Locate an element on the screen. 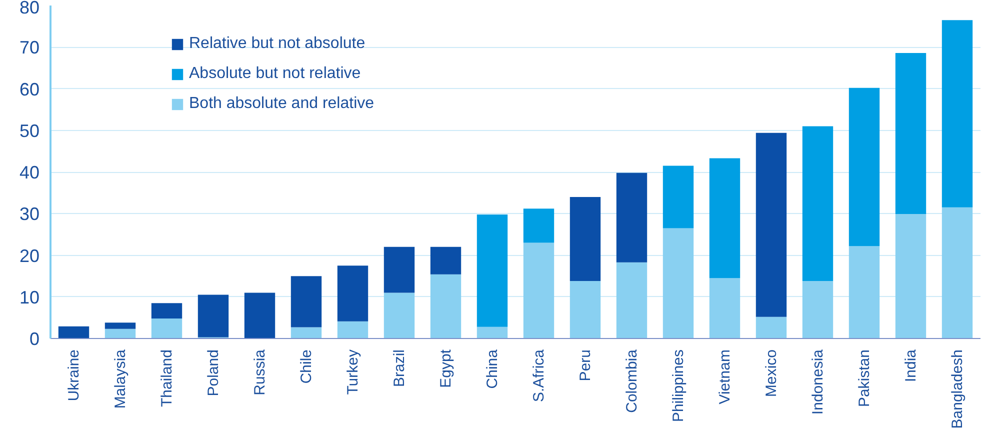 This screenshot has height=441, width=989. x-tick-label: Vietnam is located at coordinates (725, 376).